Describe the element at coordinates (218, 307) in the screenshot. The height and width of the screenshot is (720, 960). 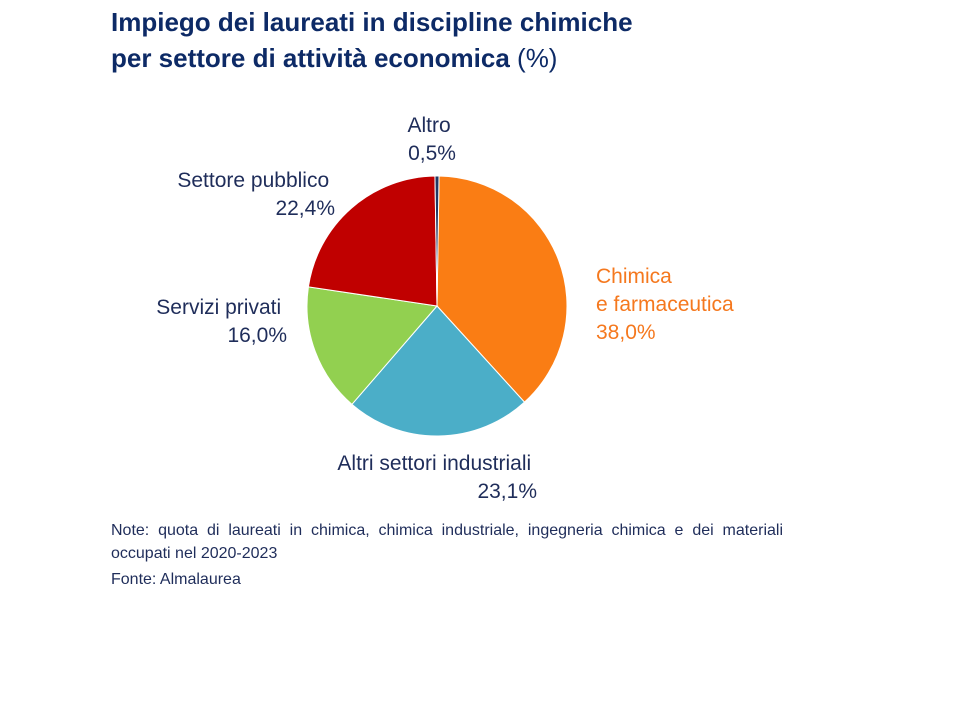
I see `slice-label-servizi-privati-line-1: Servizi privati` at that location.